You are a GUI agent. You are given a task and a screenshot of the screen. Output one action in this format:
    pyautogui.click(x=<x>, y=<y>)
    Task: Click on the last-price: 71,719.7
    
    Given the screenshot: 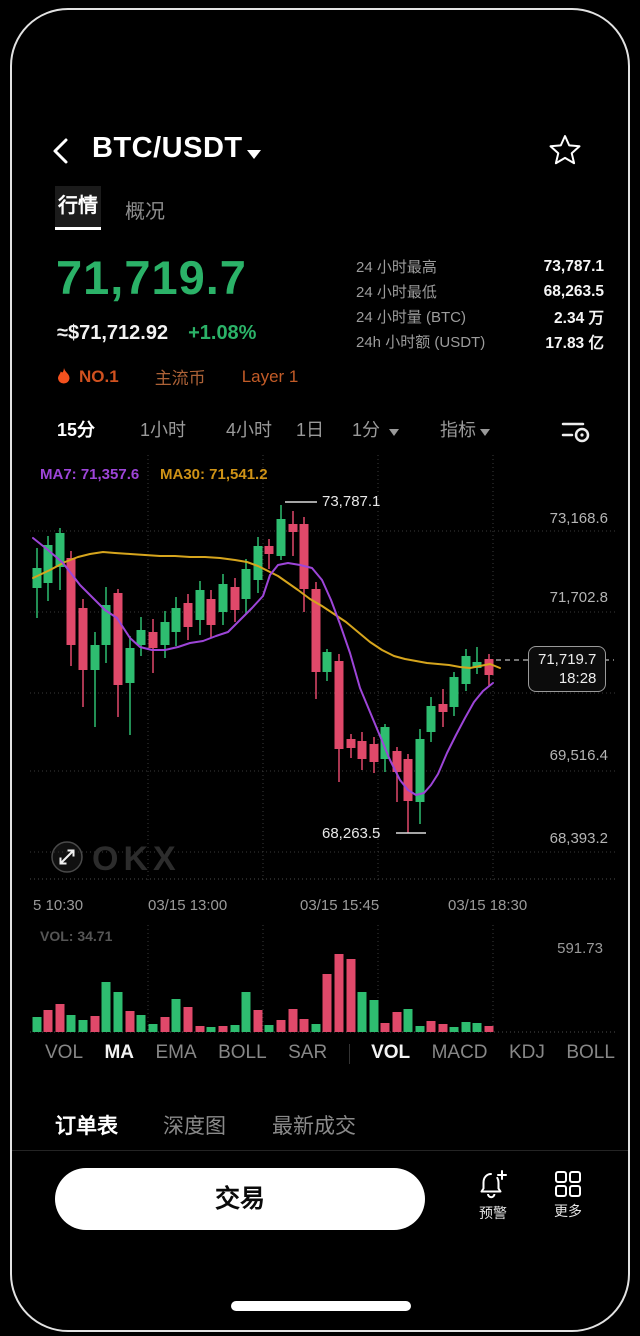 What is the action you would take?
    pyautogui.click(x=151, y=277)
    